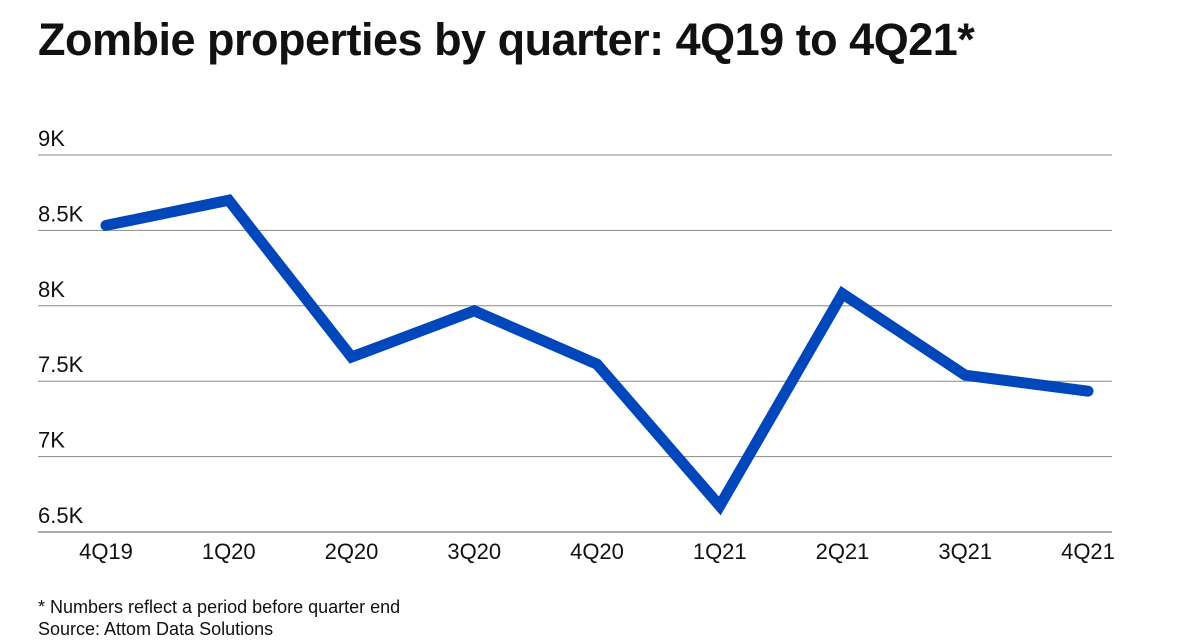 The image size is (1200, 640). Describe the element at coordinates (843, 551) in the screenshot. I see `x-tick-label: 2Q21` at that location.